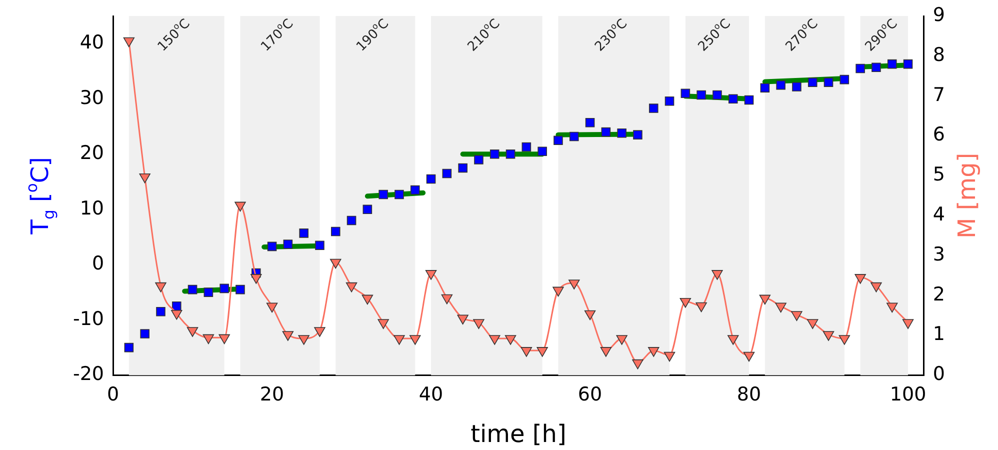  What do you see at coordinates (939, 214) in the screenshot?
I see `y2-tick-label: 4` at bounding box center [939, 214].